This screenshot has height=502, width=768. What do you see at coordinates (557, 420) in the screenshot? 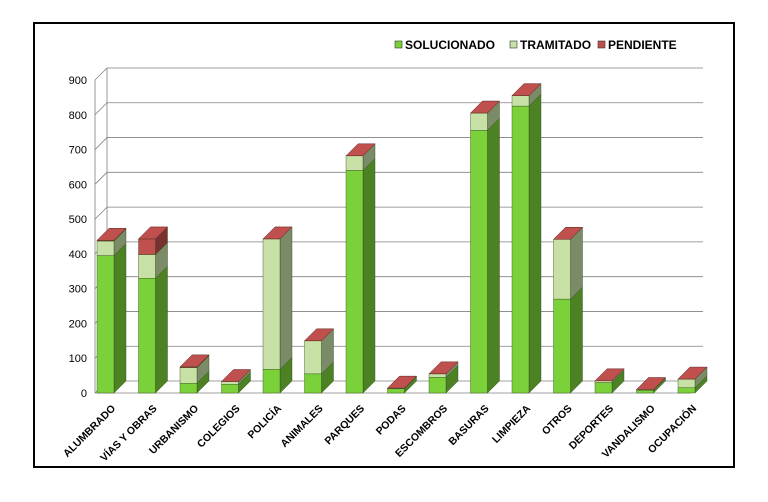
I see `category-label: OTROS` at bounding box center [557, 420].